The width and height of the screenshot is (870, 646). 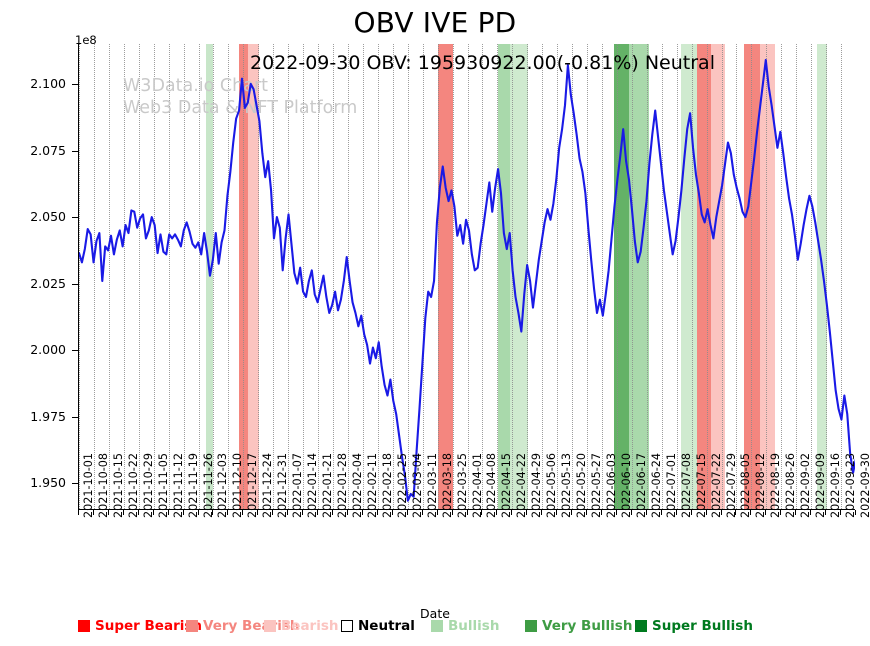 What do you see at coordinates (301, 626) in the screenshot?
I see `legend-item: Bearish` at bounding box center [301, 626].